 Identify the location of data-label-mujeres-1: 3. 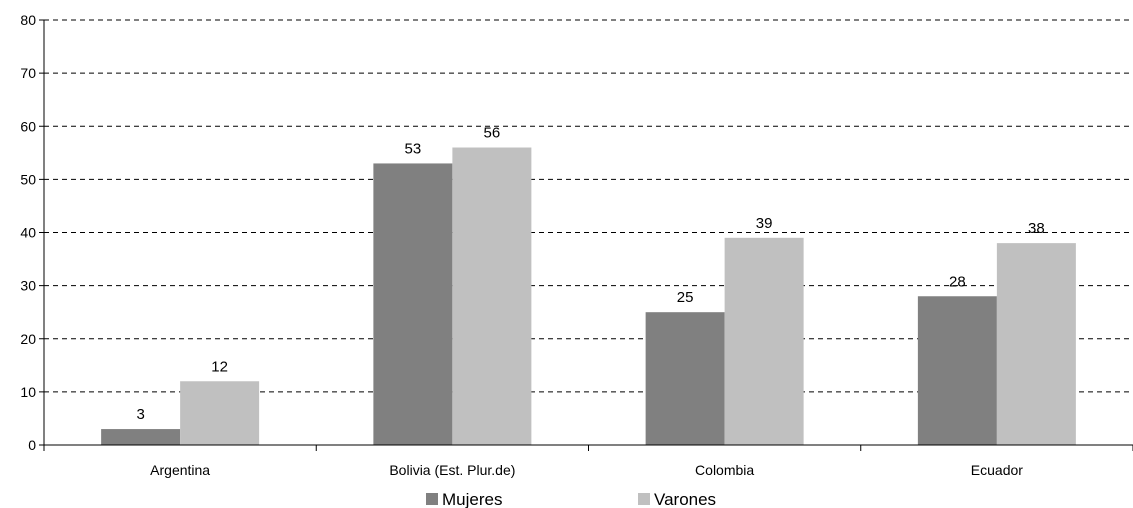
(140, 414).